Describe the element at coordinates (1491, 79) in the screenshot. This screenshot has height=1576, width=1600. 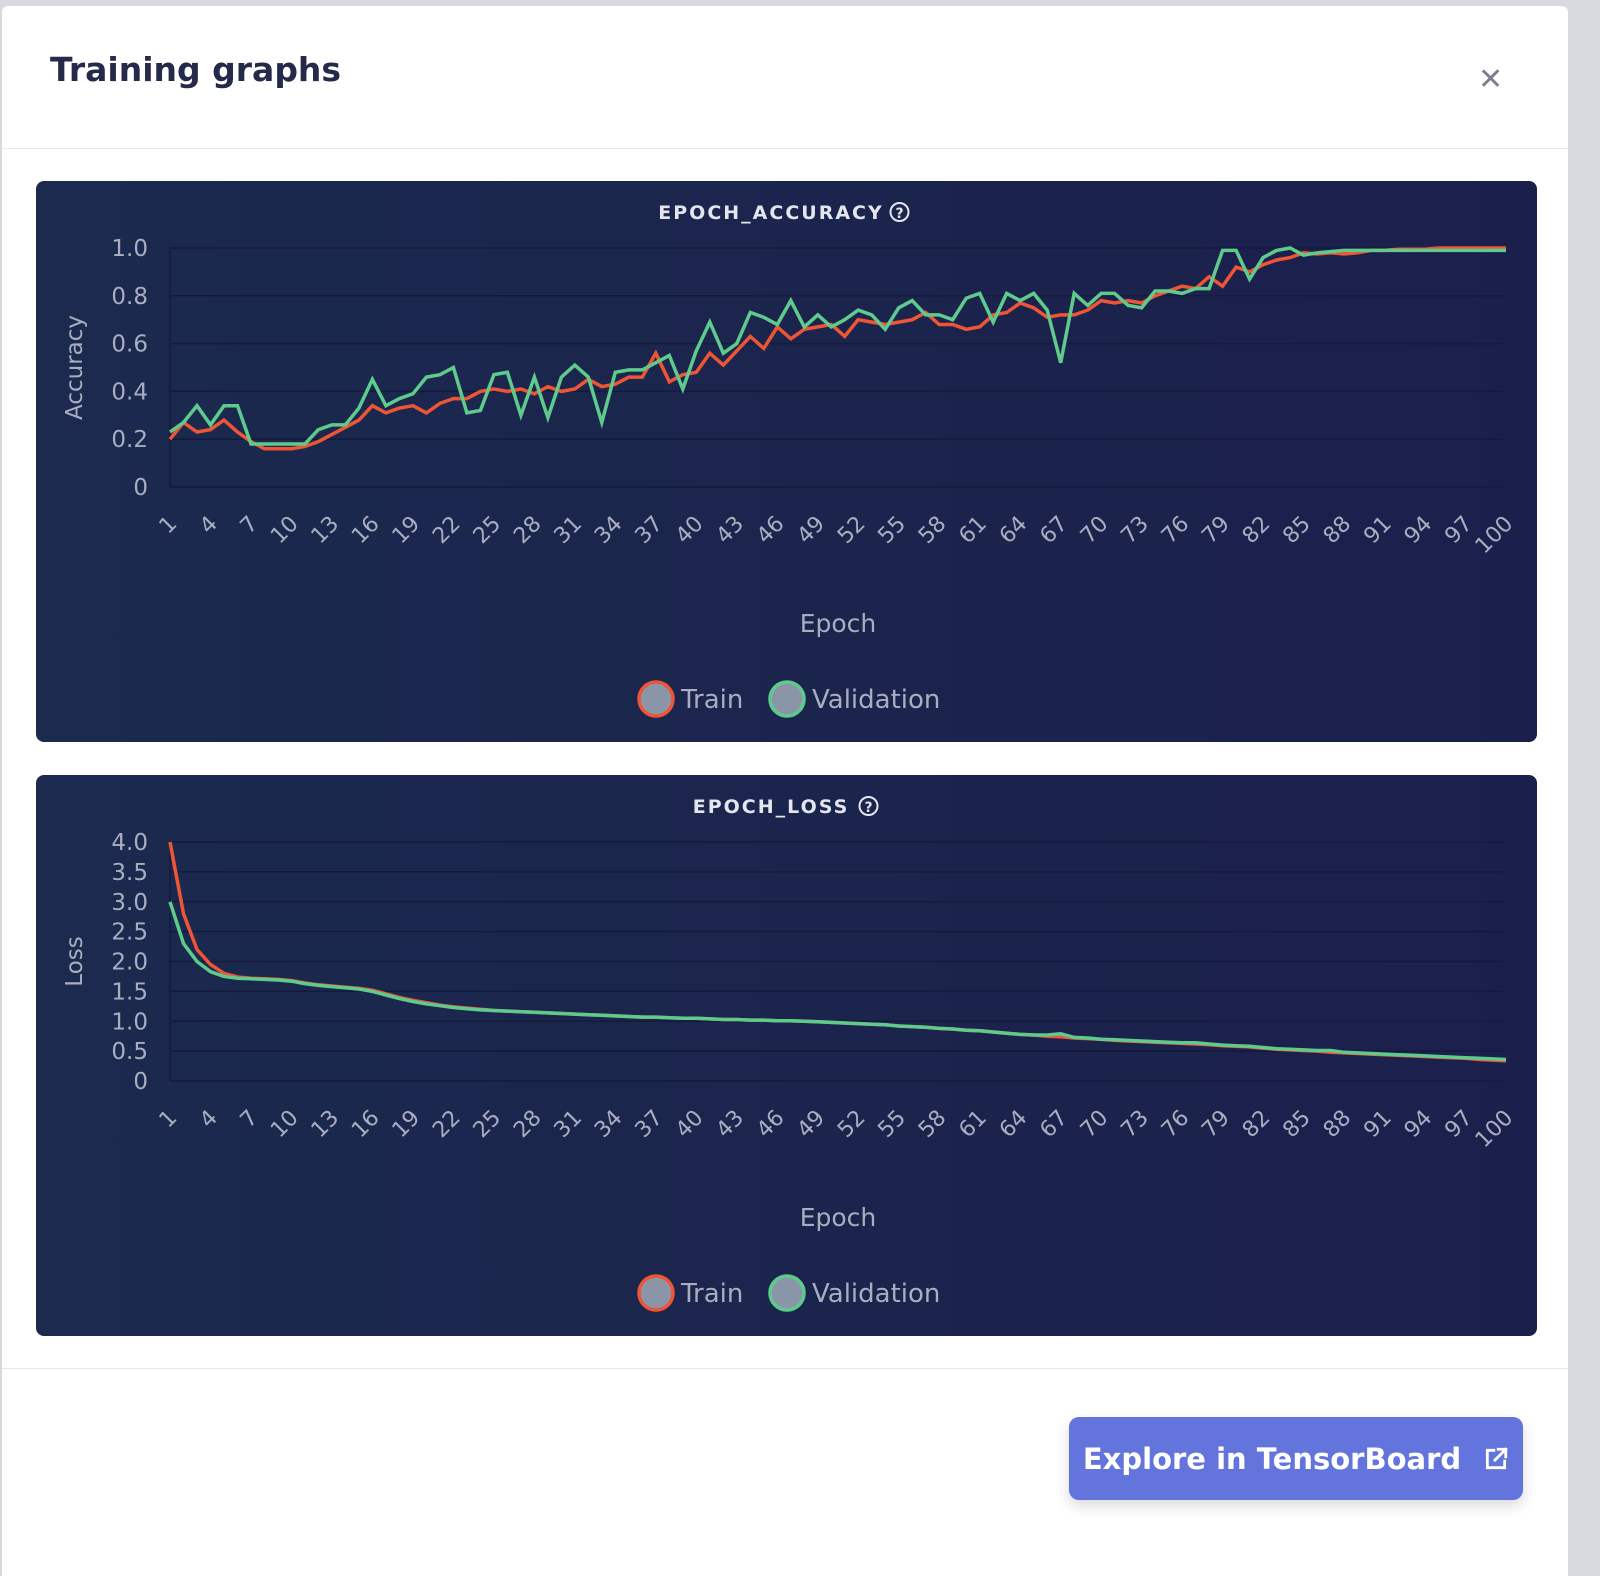
I see `close-icon: ✕` at that location.